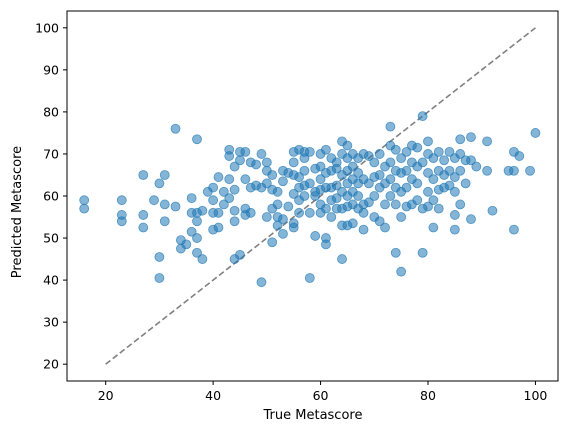  Describe the element at coordinates (313, 415) in the screenshot. I see `x-axis-label: True Metascore` at that location.